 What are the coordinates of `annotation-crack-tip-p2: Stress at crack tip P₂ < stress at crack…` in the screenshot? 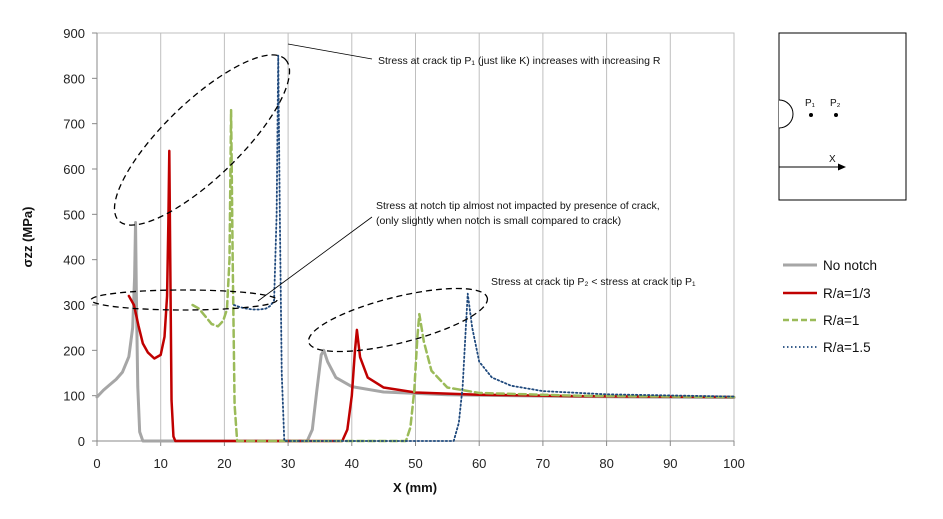 It's located at (593, 282).